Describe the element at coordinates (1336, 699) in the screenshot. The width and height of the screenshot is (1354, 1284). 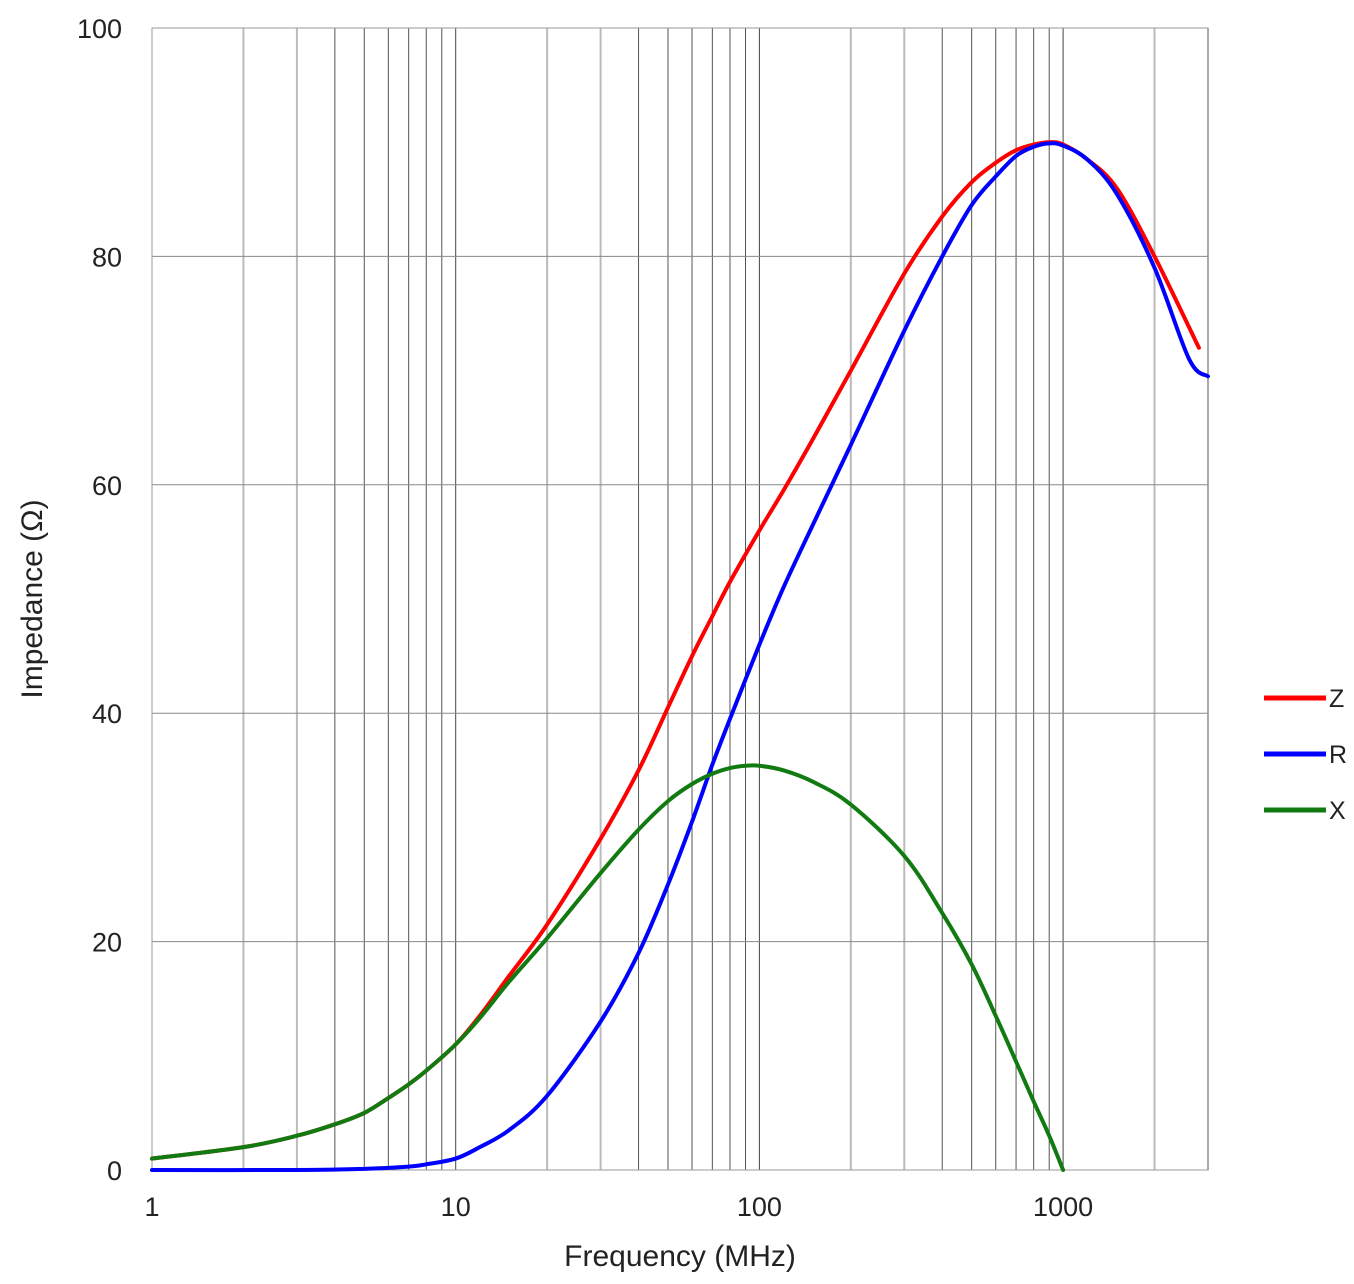
I see `legend-label-z: Z` at that location.